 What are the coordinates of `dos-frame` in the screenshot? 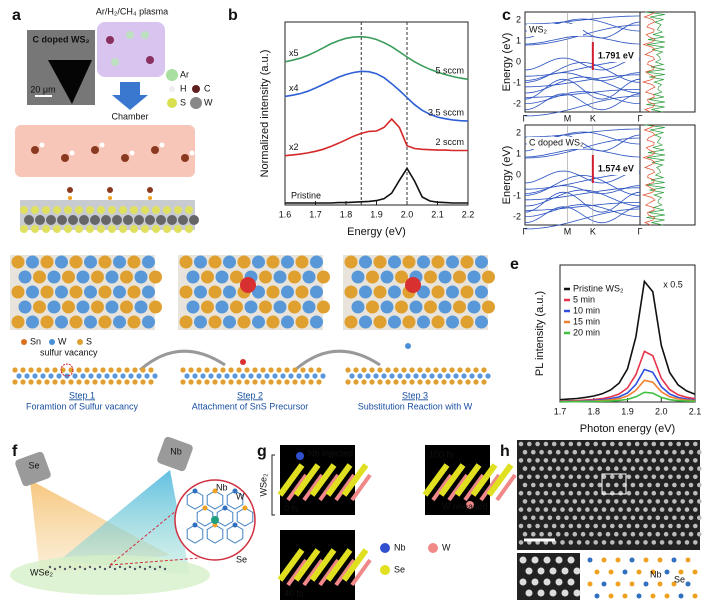 It's located at (667, 62).